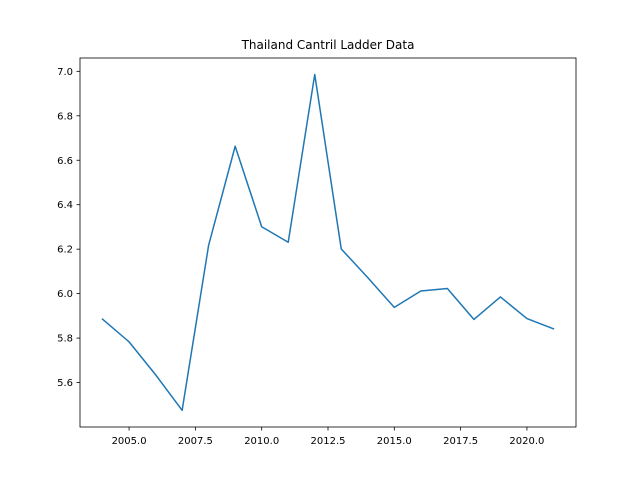 Image resolution: width=640 pixels, height=484 pixels. I want to click on y-tick-label: 5.8, so click(65, 339).